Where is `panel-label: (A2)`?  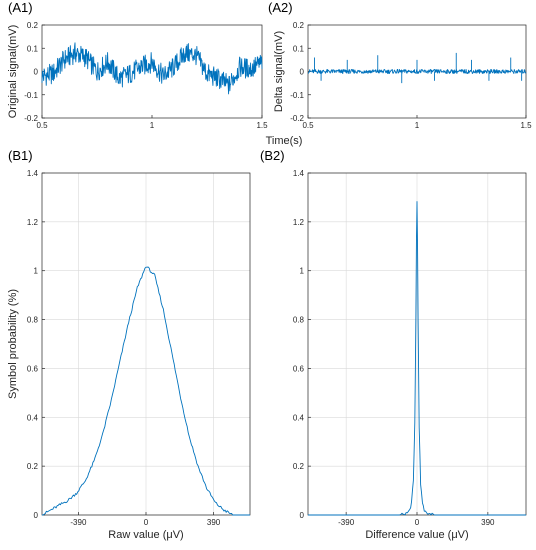 panel-label: (A2) is located at coordinates (280, 7).